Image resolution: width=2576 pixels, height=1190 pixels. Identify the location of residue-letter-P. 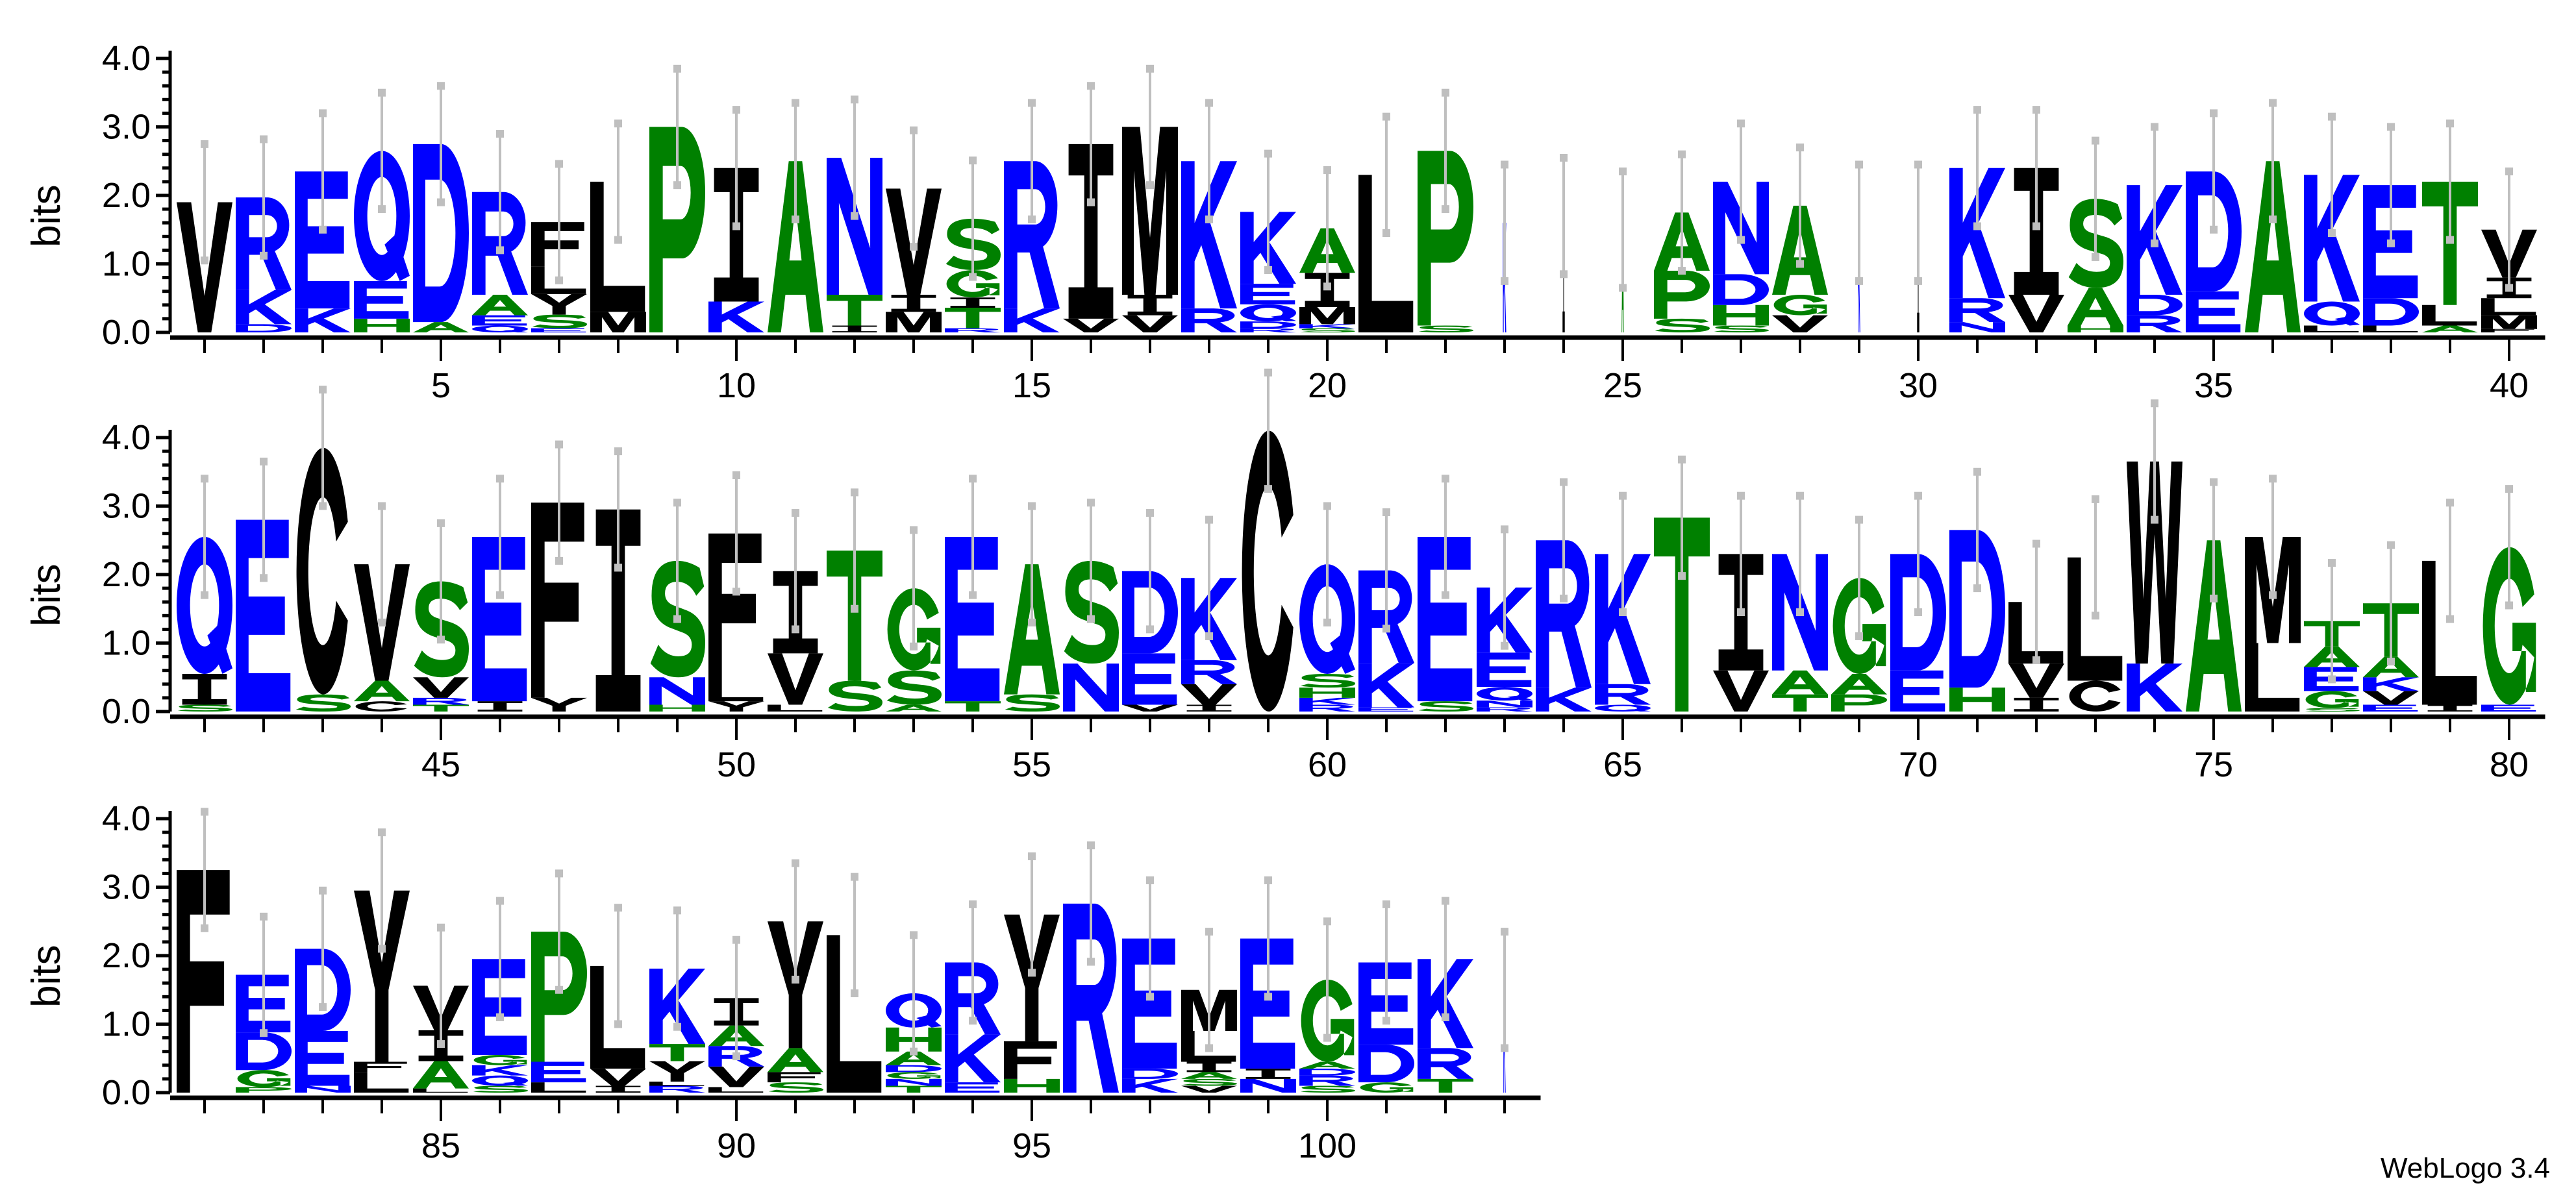
(264, 1090).